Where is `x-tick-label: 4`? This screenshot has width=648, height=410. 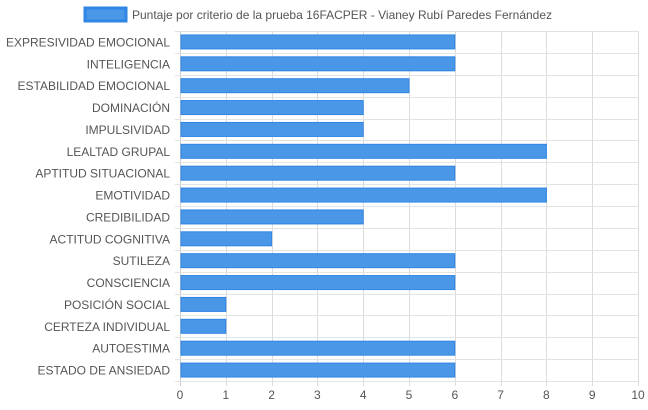 x-tick-label: 4 is located at coordinates (363, 395).